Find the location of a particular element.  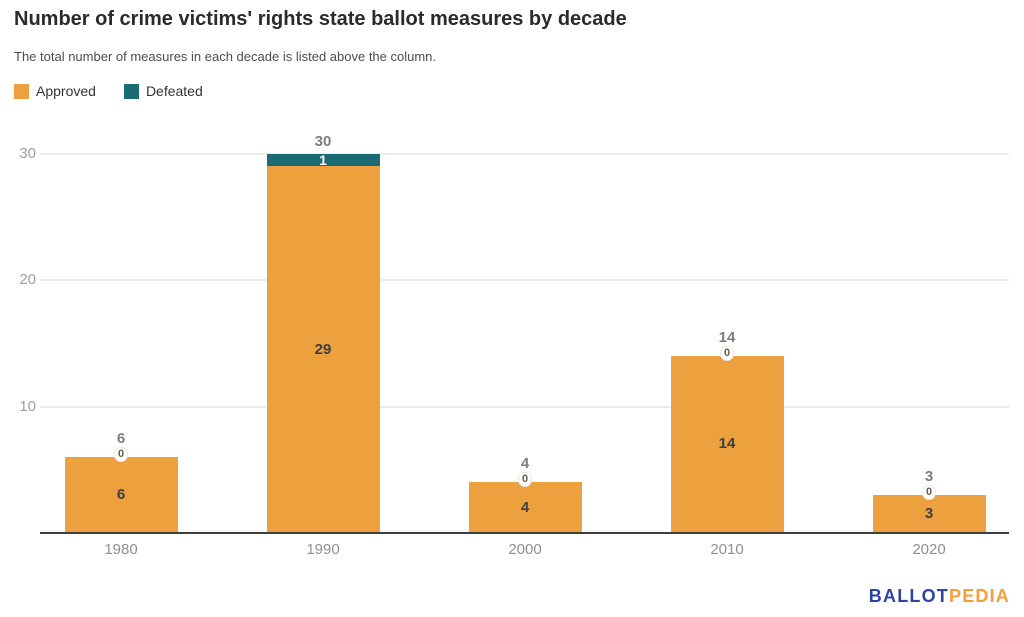

x-axis-tick-label: 1980 is located at coordinates (121, 549).